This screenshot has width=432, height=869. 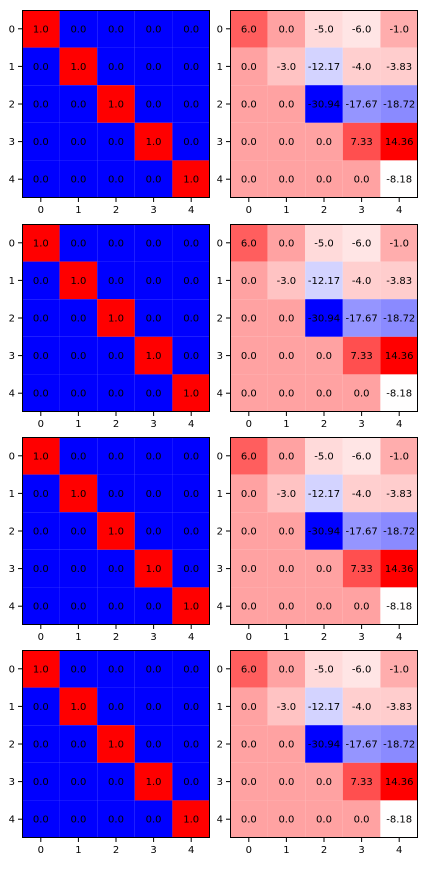 I want to click on x-tick-label: 0, so click(x=41, y=424).